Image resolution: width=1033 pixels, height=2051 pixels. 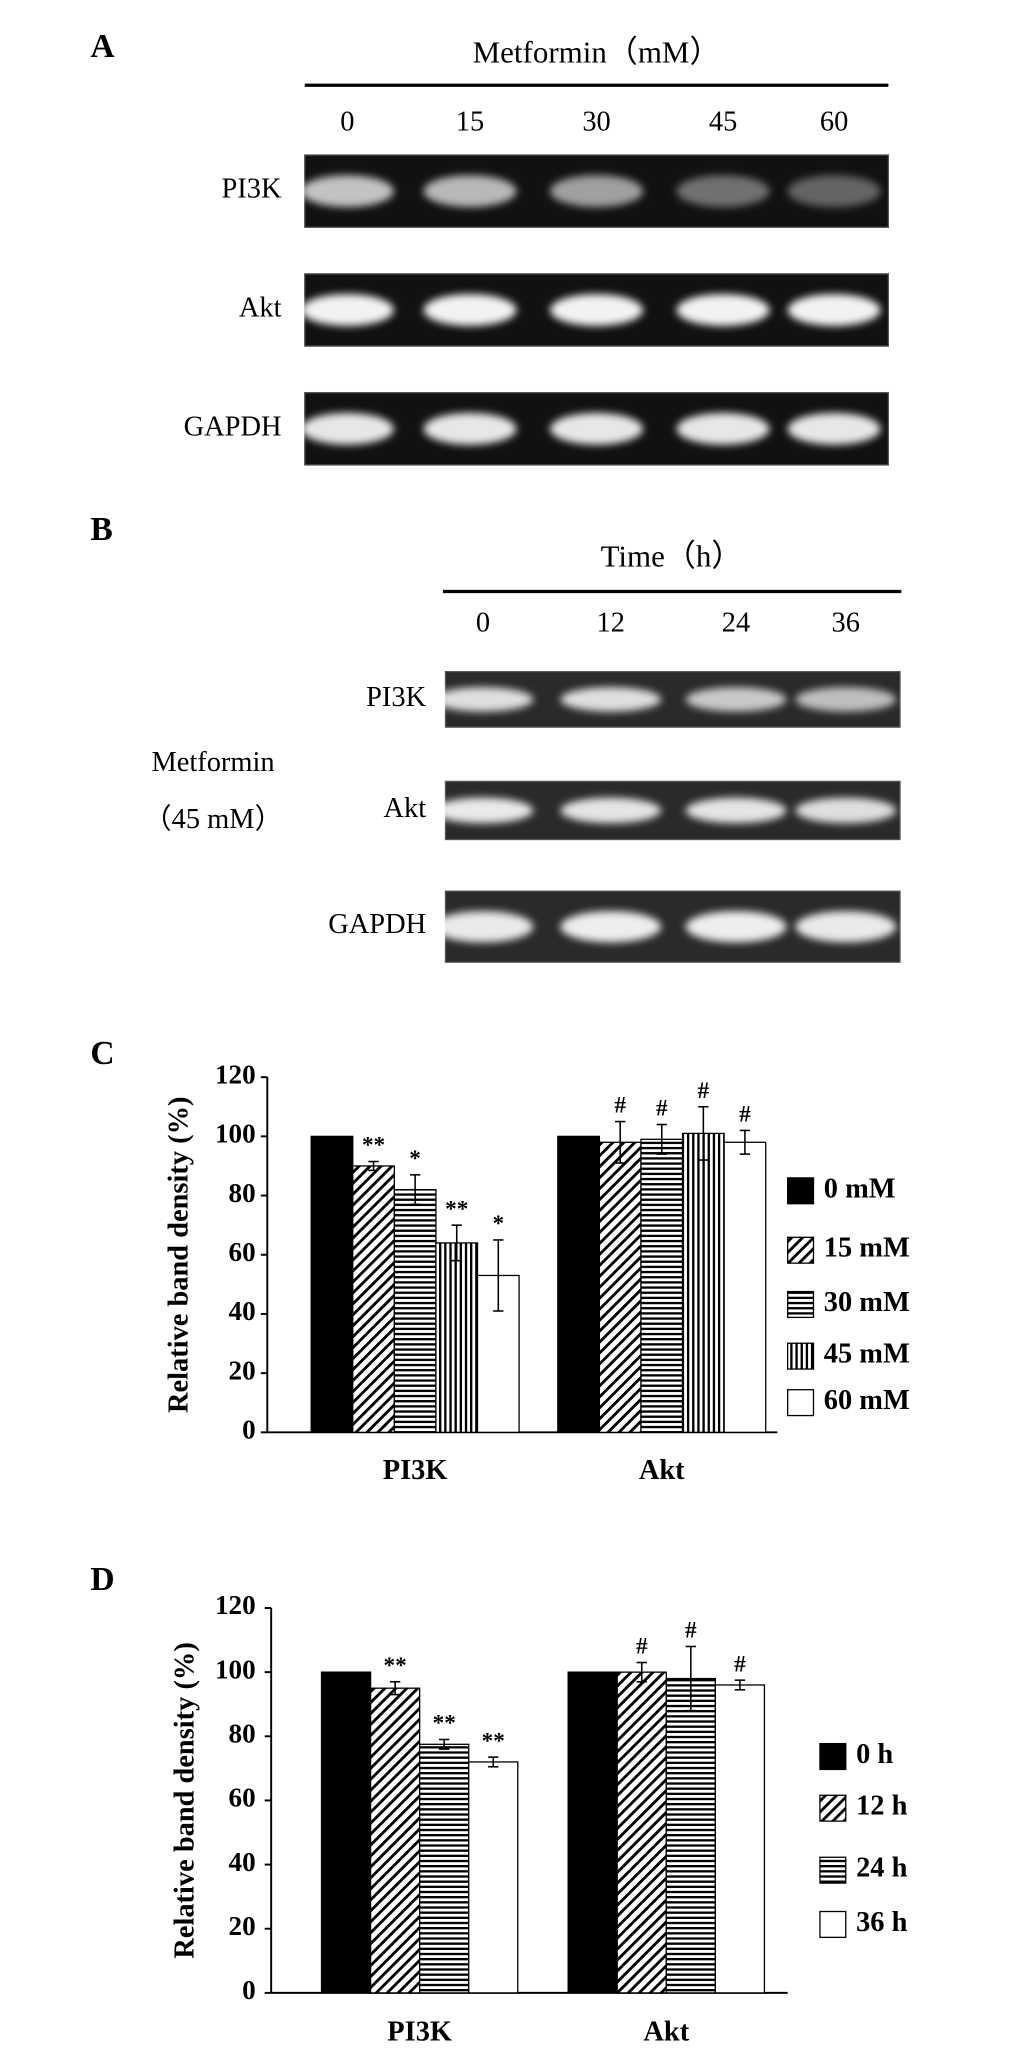 I want to click on lane-label: 15, so click(x=470, y=122).